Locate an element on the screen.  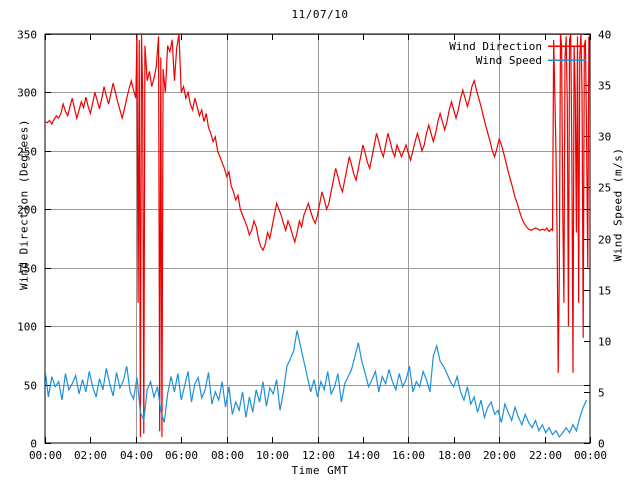
y-tick-label-right: 35 is located at coordinates (604, 86).